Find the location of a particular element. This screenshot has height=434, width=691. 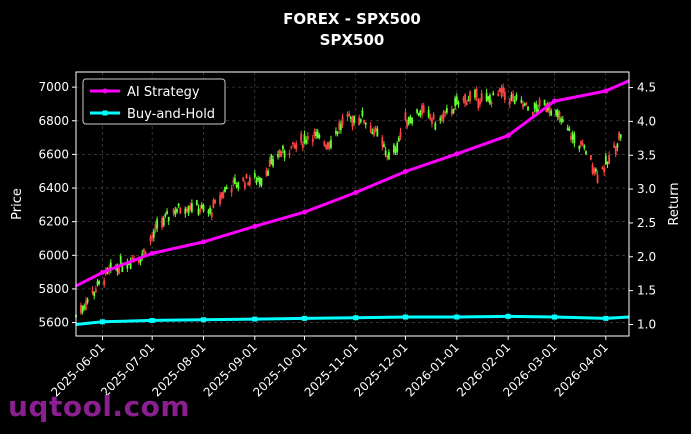

y-tick-label-left: 5800 is located at coordinates (53, 289).